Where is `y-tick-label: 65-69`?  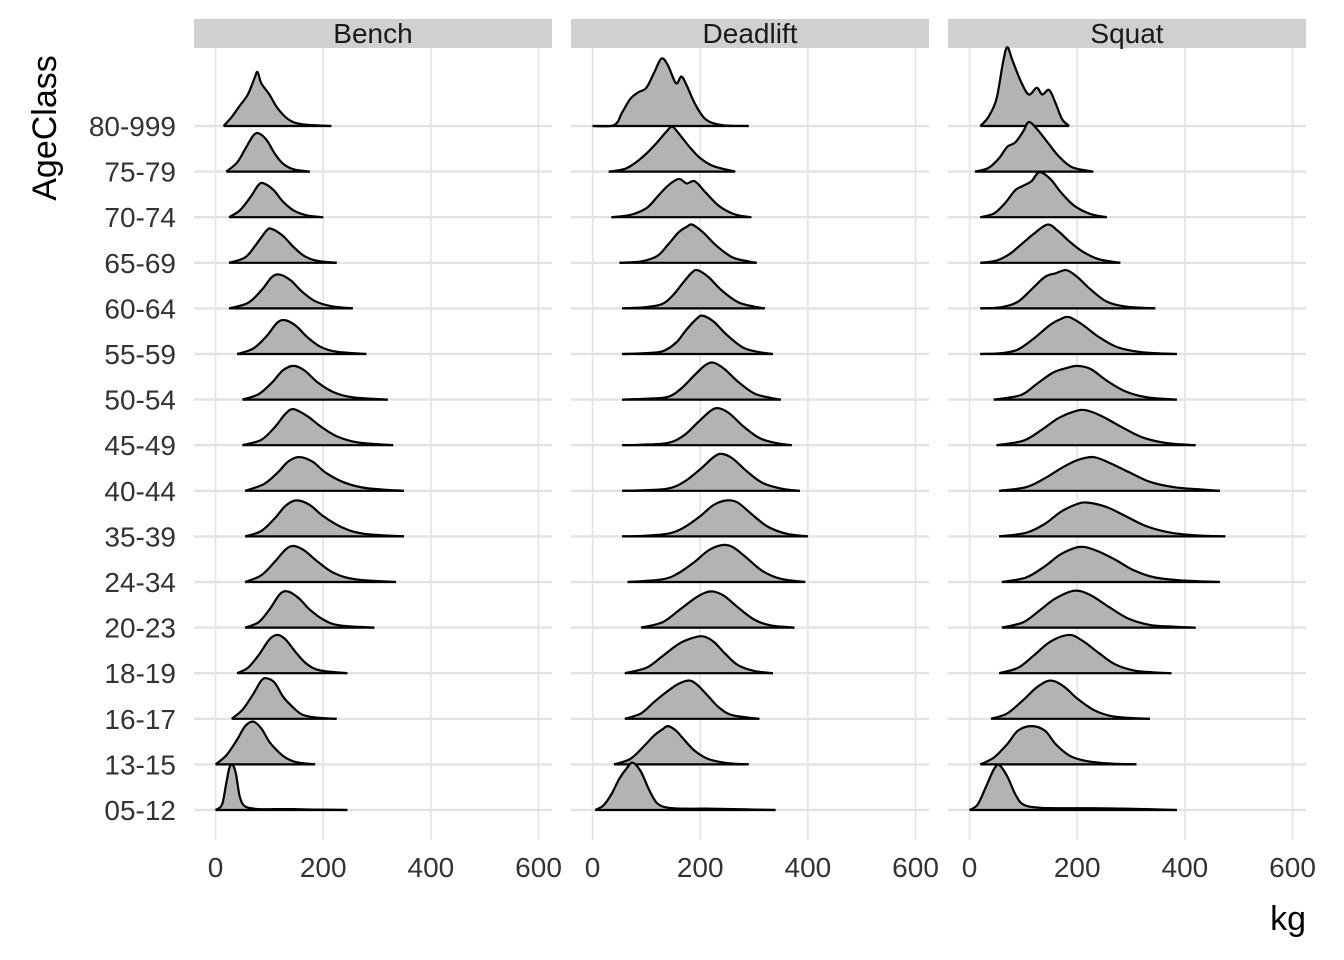 y-tick-label: 65-69 is located at coordinates (140, 263).